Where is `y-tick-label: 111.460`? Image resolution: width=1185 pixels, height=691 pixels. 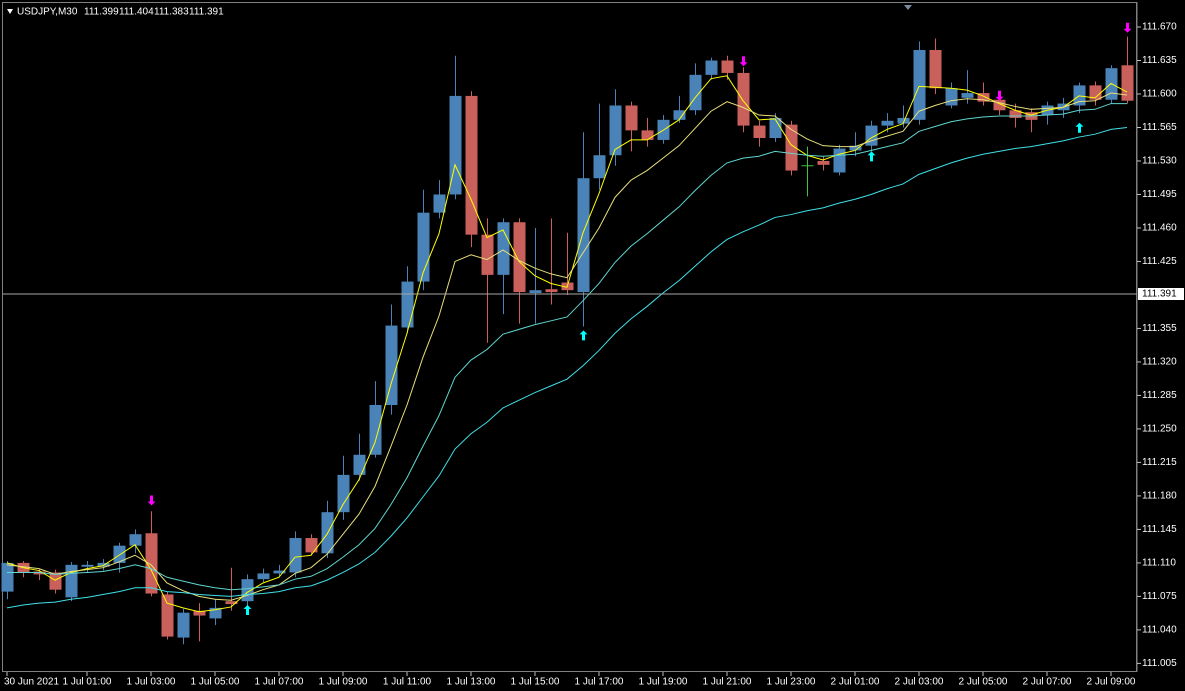 y-tick-label: 111.460 is located at coordinates (1159, 228).